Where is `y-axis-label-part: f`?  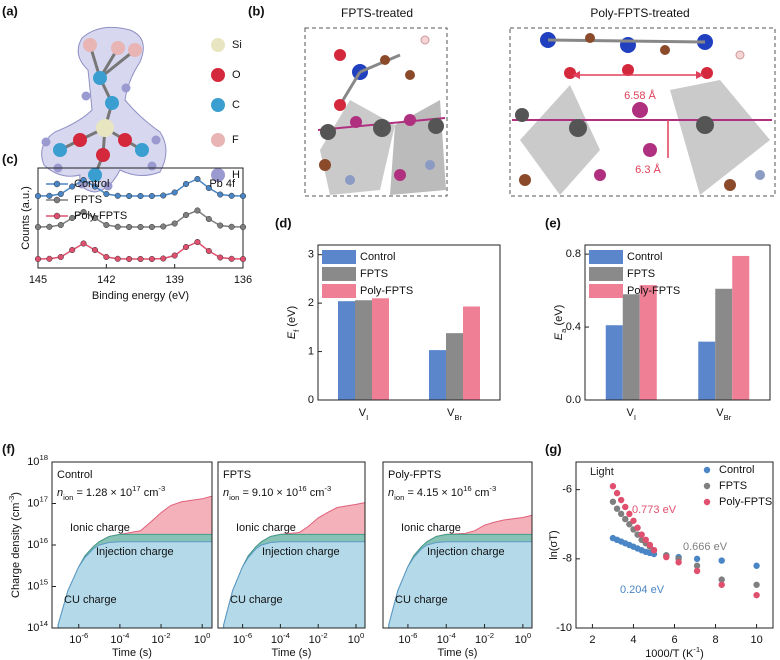
y-axis-label-part: f is located at coordinates (296, 330).